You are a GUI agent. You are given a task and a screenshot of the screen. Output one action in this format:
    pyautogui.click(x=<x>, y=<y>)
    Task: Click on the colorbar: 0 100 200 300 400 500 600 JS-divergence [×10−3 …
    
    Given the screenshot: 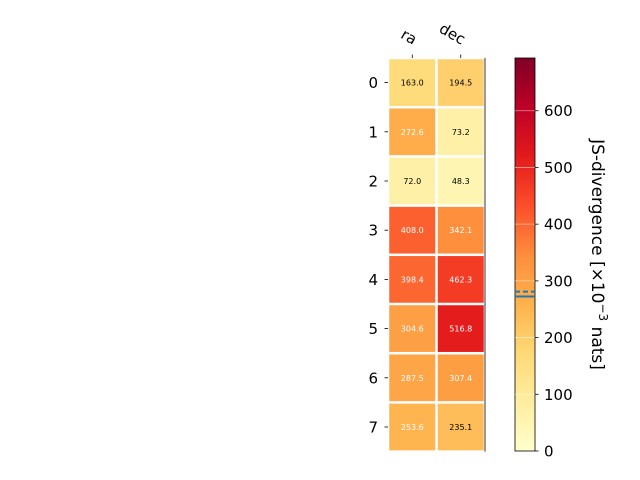 What is the action you would take?
    pyautogui.click(x=562, y=259)
    